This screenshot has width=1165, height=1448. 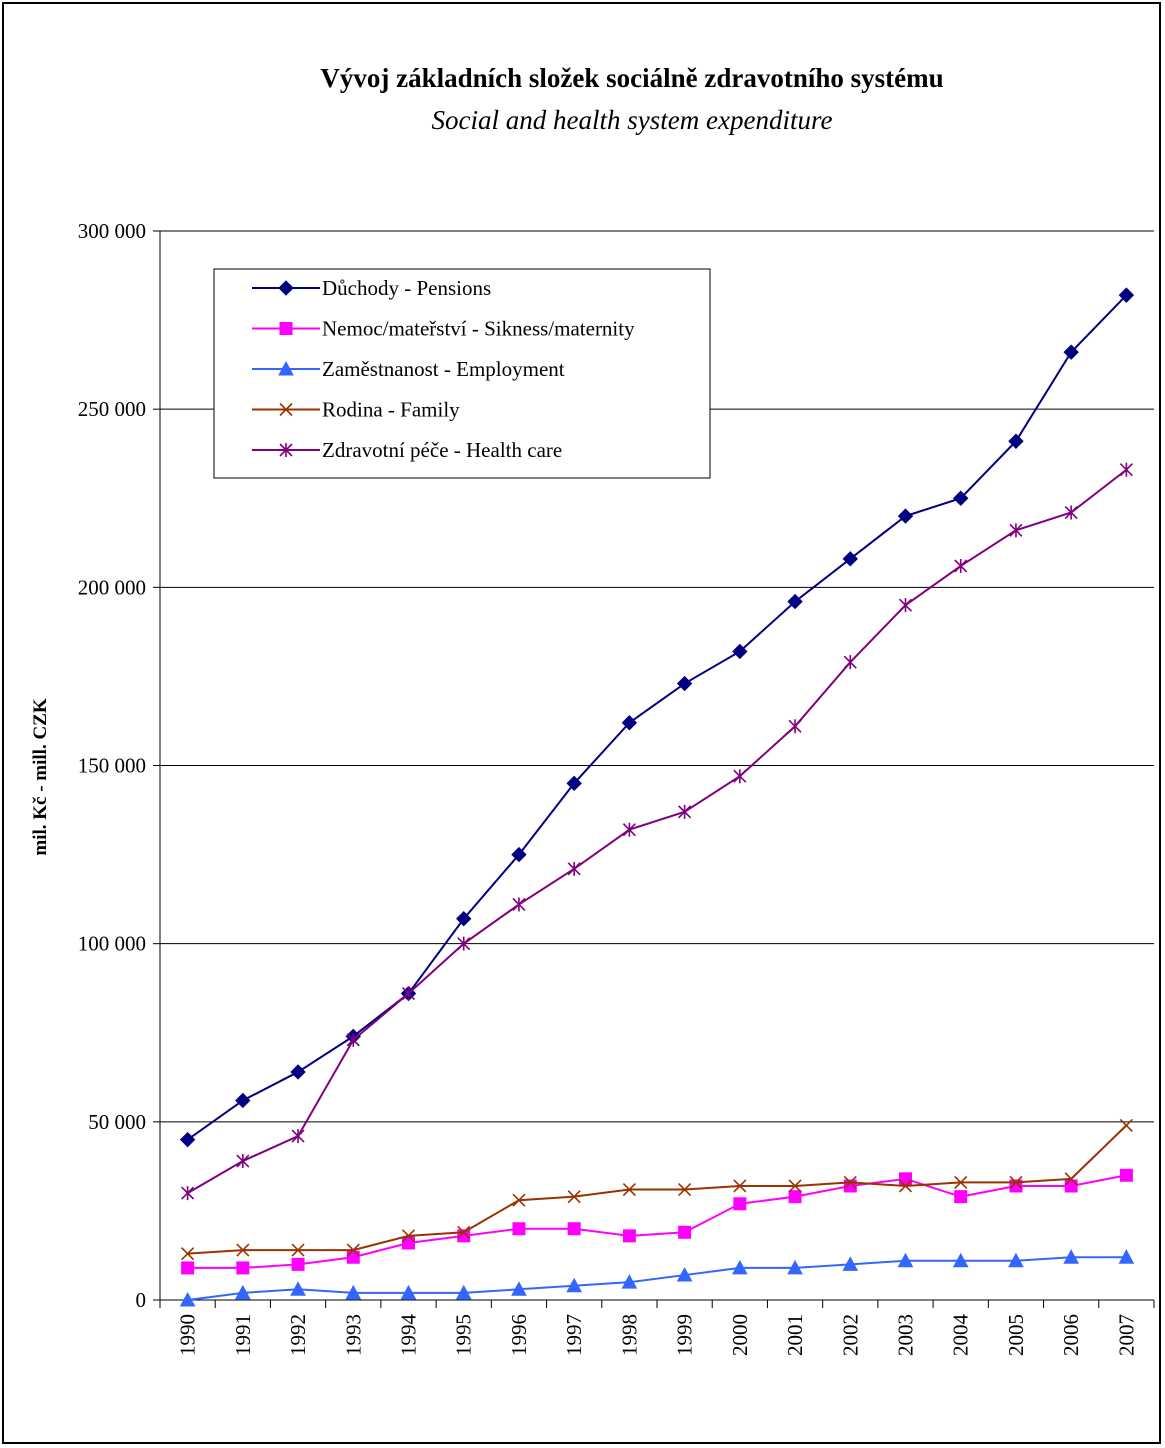 I want to click on legend-item: Nemoc/mateřství - Sikness/maternity, so click(x=443, y=329).